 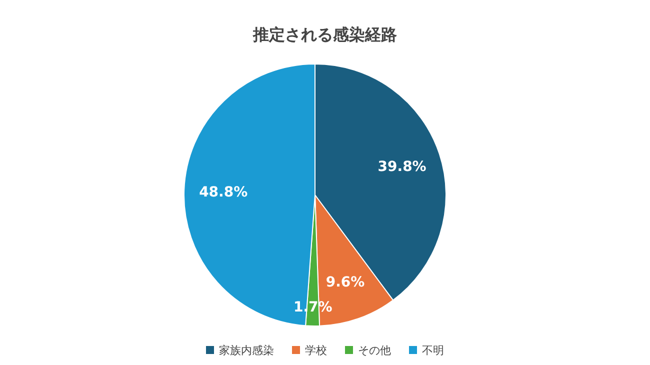 What do you see at coordinates (345, 282) in the screenshot?
I see `data-label: 9.6%` at bounding box center [345, 282].